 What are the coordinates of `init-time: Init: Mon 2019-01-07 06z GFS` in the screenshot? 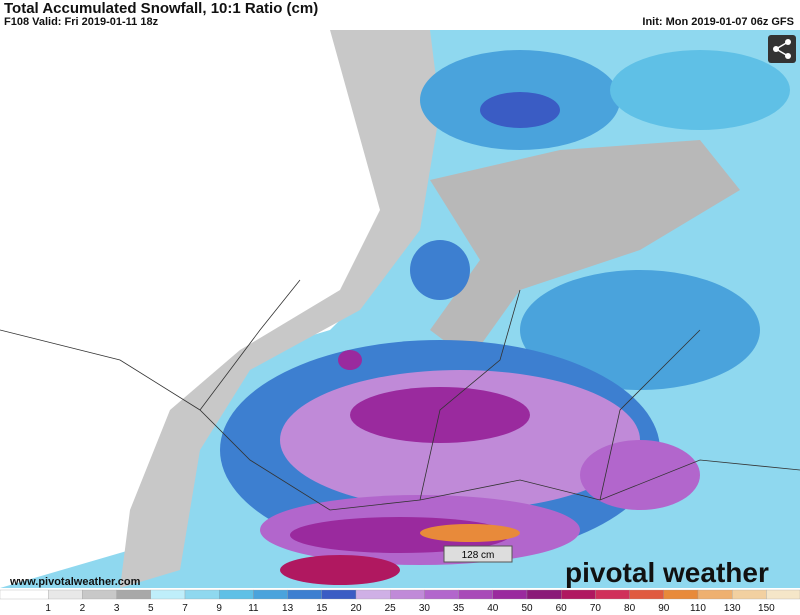 It's located at (718, 22).